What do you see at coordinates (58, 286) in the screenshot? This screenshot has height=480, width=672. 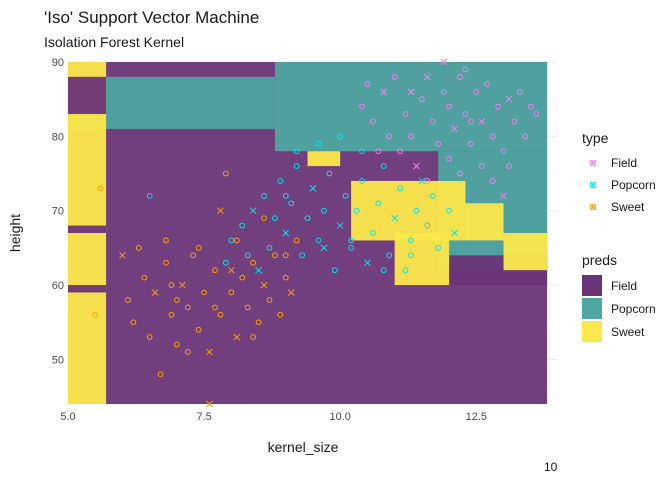 I see `y-tick-label: 60` at bounding box center [58, 286].